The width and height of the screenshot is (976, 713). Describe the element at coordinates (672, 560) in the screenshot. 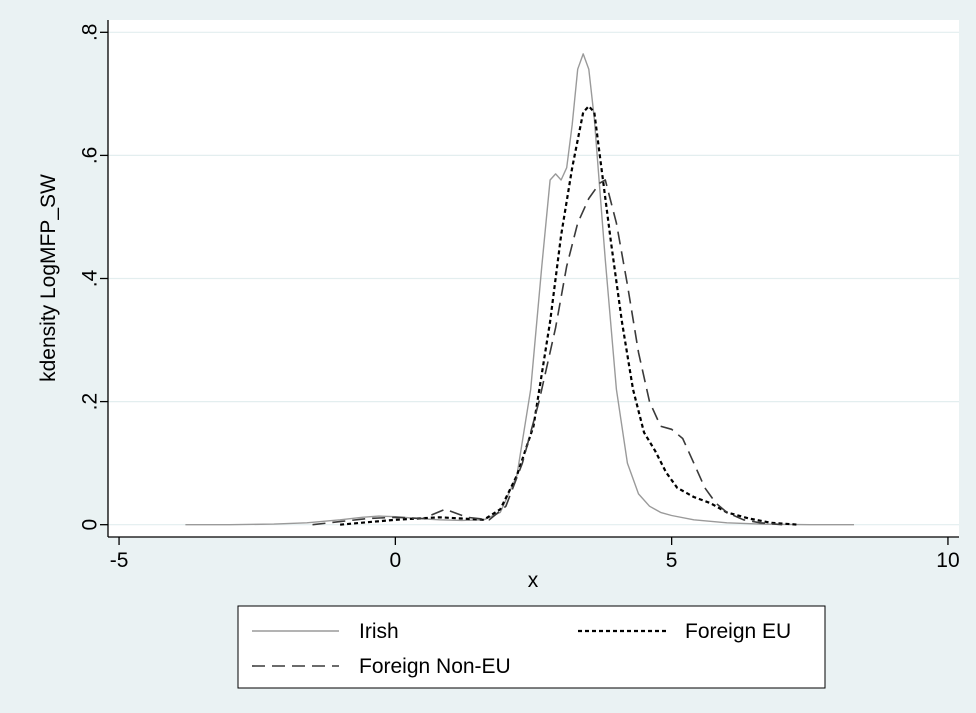

I see `x-tick-label: 5` at that location.